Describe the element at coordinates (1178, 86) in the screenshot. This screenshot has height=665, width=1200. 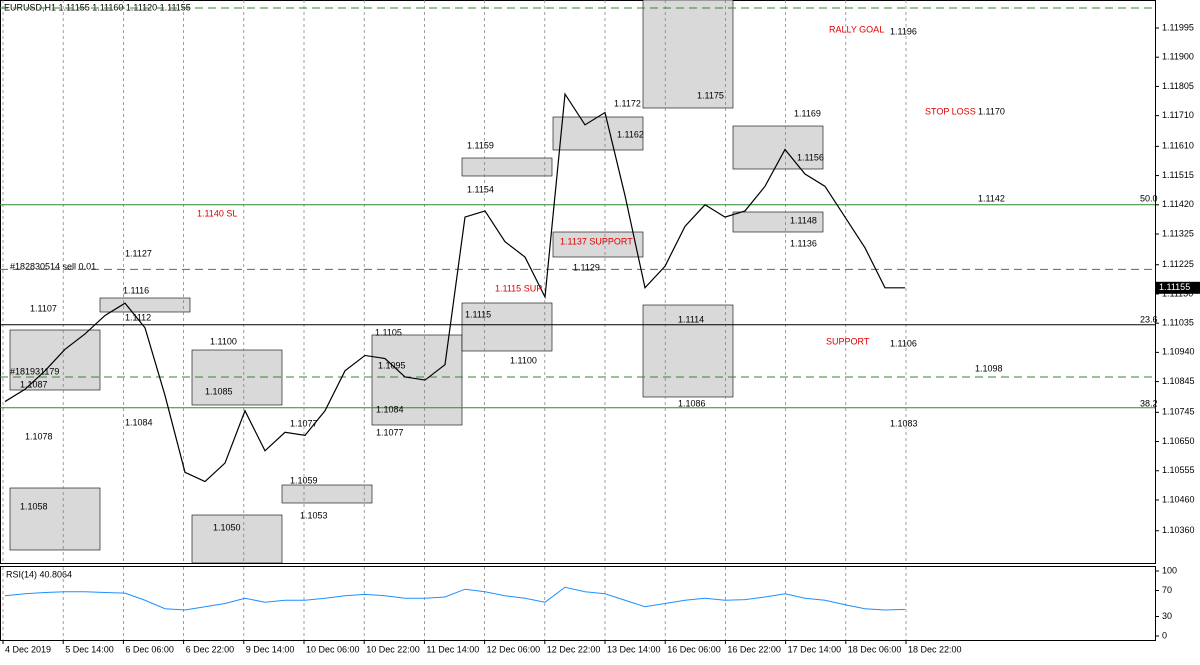
I see `y-tick-label: 1.11805` at that location.